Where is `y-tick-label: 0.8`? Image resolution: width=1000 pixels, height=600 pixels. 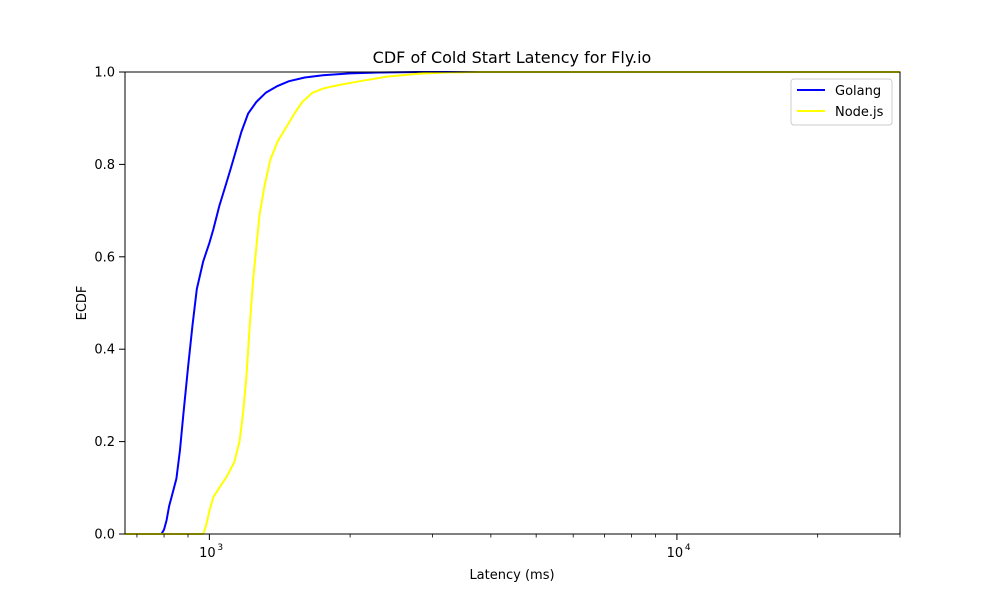 y-tick-label: 0.8 is located at coordinates (104, 165).